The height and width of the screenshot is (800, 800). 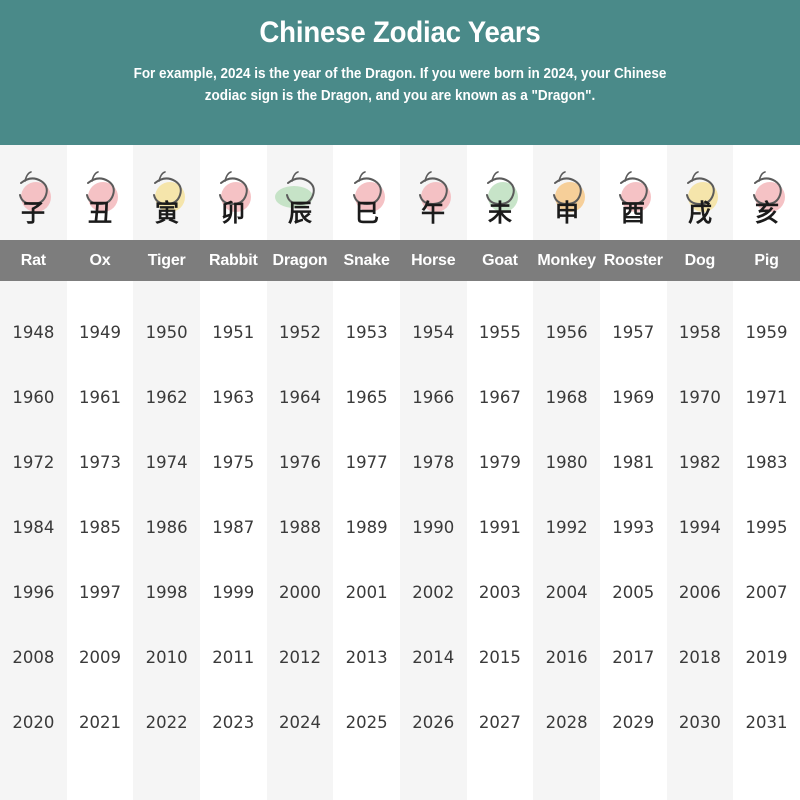 What do you see at coordinates (433, 213) in the screenshot?
I see `zodiac-character: 午` at bounding box center [433, 213].